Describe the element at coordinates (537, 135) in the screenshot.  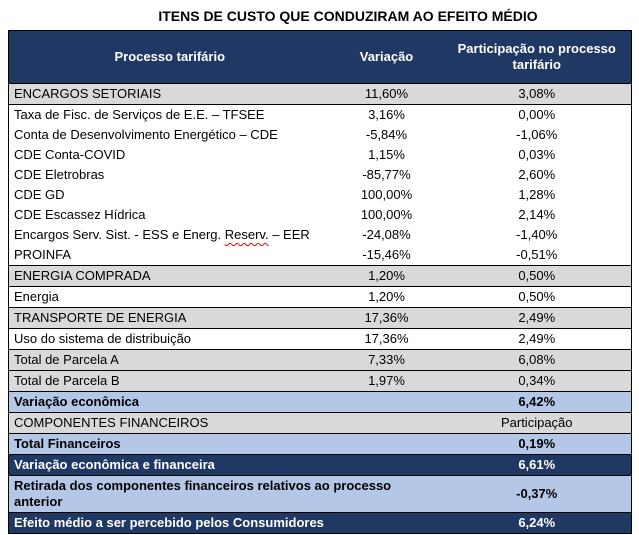
I see `participacao-value: -1,06%` at that location.